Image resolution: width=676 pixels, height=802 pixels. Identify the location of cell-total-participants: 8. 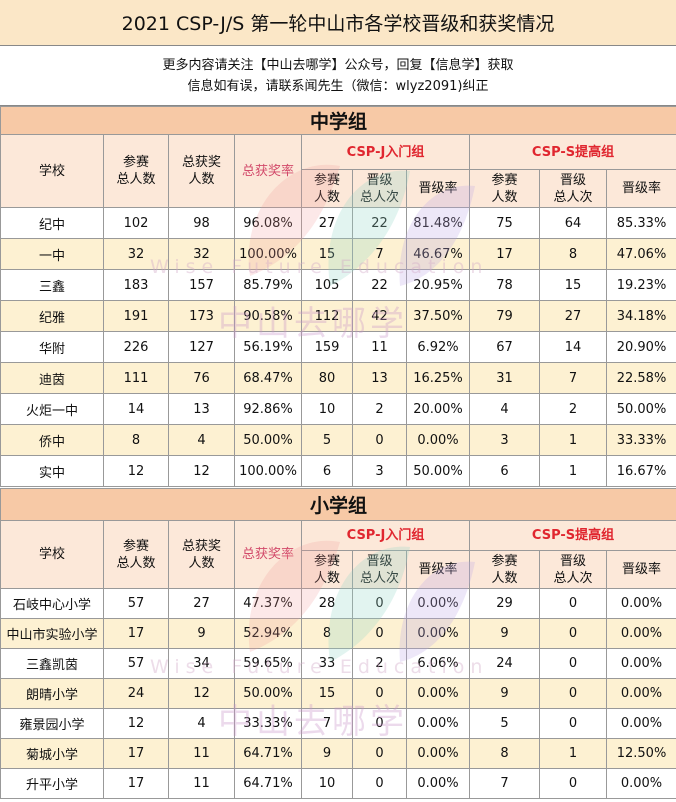
(136, 440).